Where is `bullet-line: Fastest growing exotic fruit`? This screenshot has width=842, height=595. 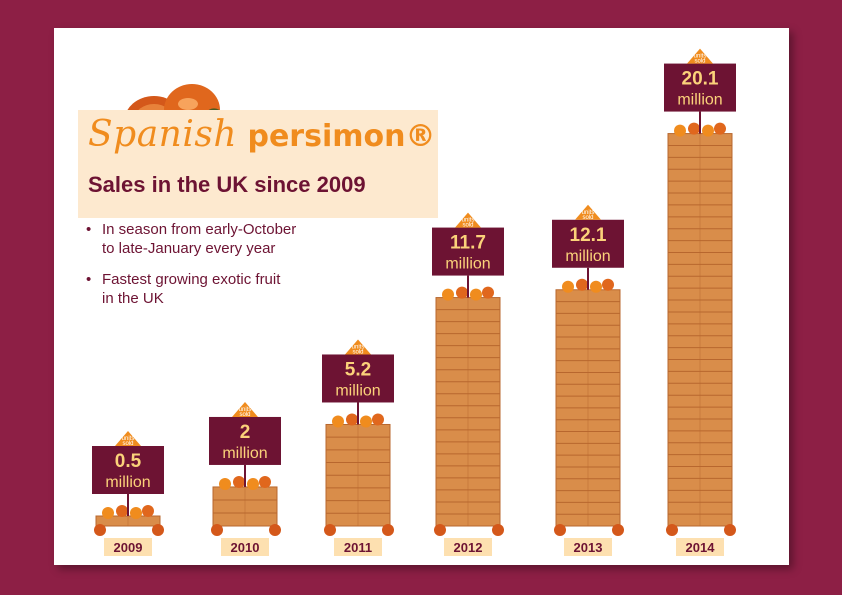 bullet-line: Fastest growing exotic fruit is located at coordinates (191, 279).